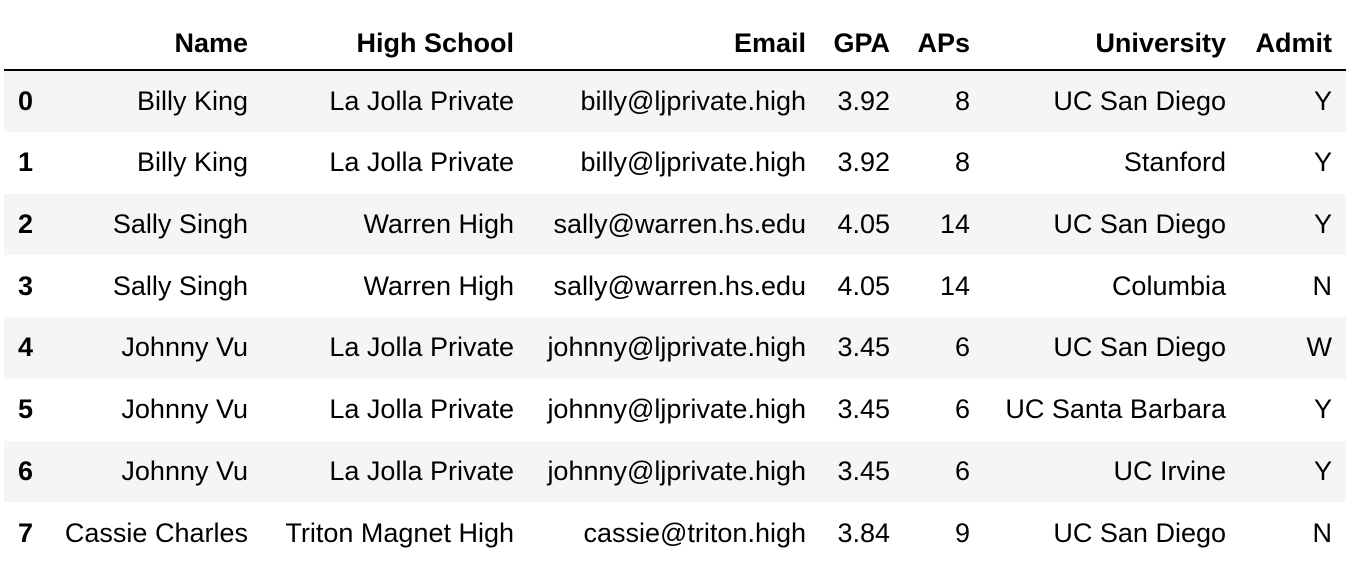 The height and width of the screenshot is (578, 1350). What do you see at coordinates (26, 409) in the screenshot?
I see `row-index: 5` at bounding box center [26, 409].